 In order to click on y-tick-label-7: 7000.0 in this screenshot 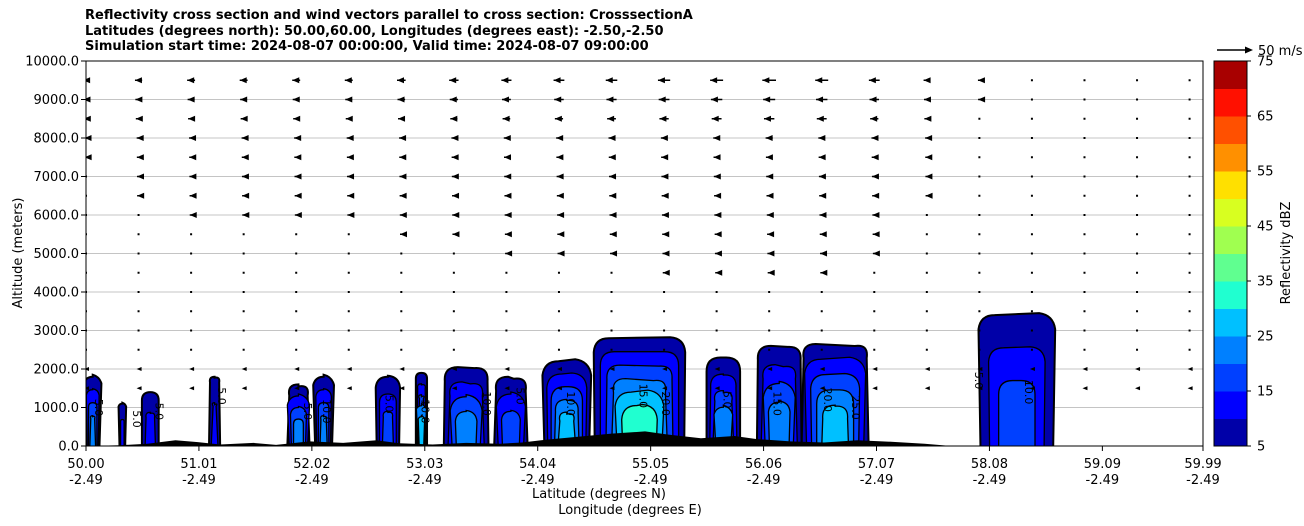, I will do `click(57, 177)`.